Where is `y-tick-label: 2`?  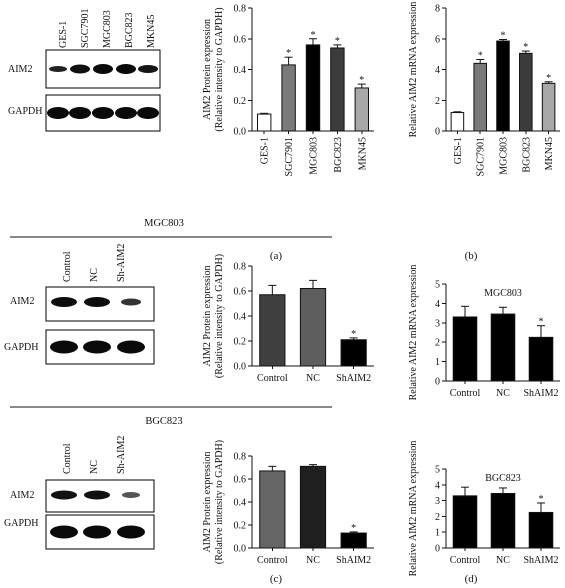
y-tick-label: 2 is located at coordinates (437, 343).